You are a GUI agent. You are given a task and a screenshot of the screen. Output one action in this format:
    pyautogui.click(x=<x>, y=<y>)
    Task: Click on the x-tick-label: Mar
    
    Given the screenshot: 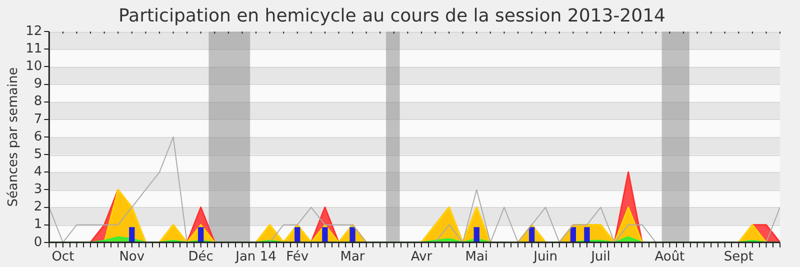 What is the action you would take?
    pyautogui.click(x=353, y=257)
    